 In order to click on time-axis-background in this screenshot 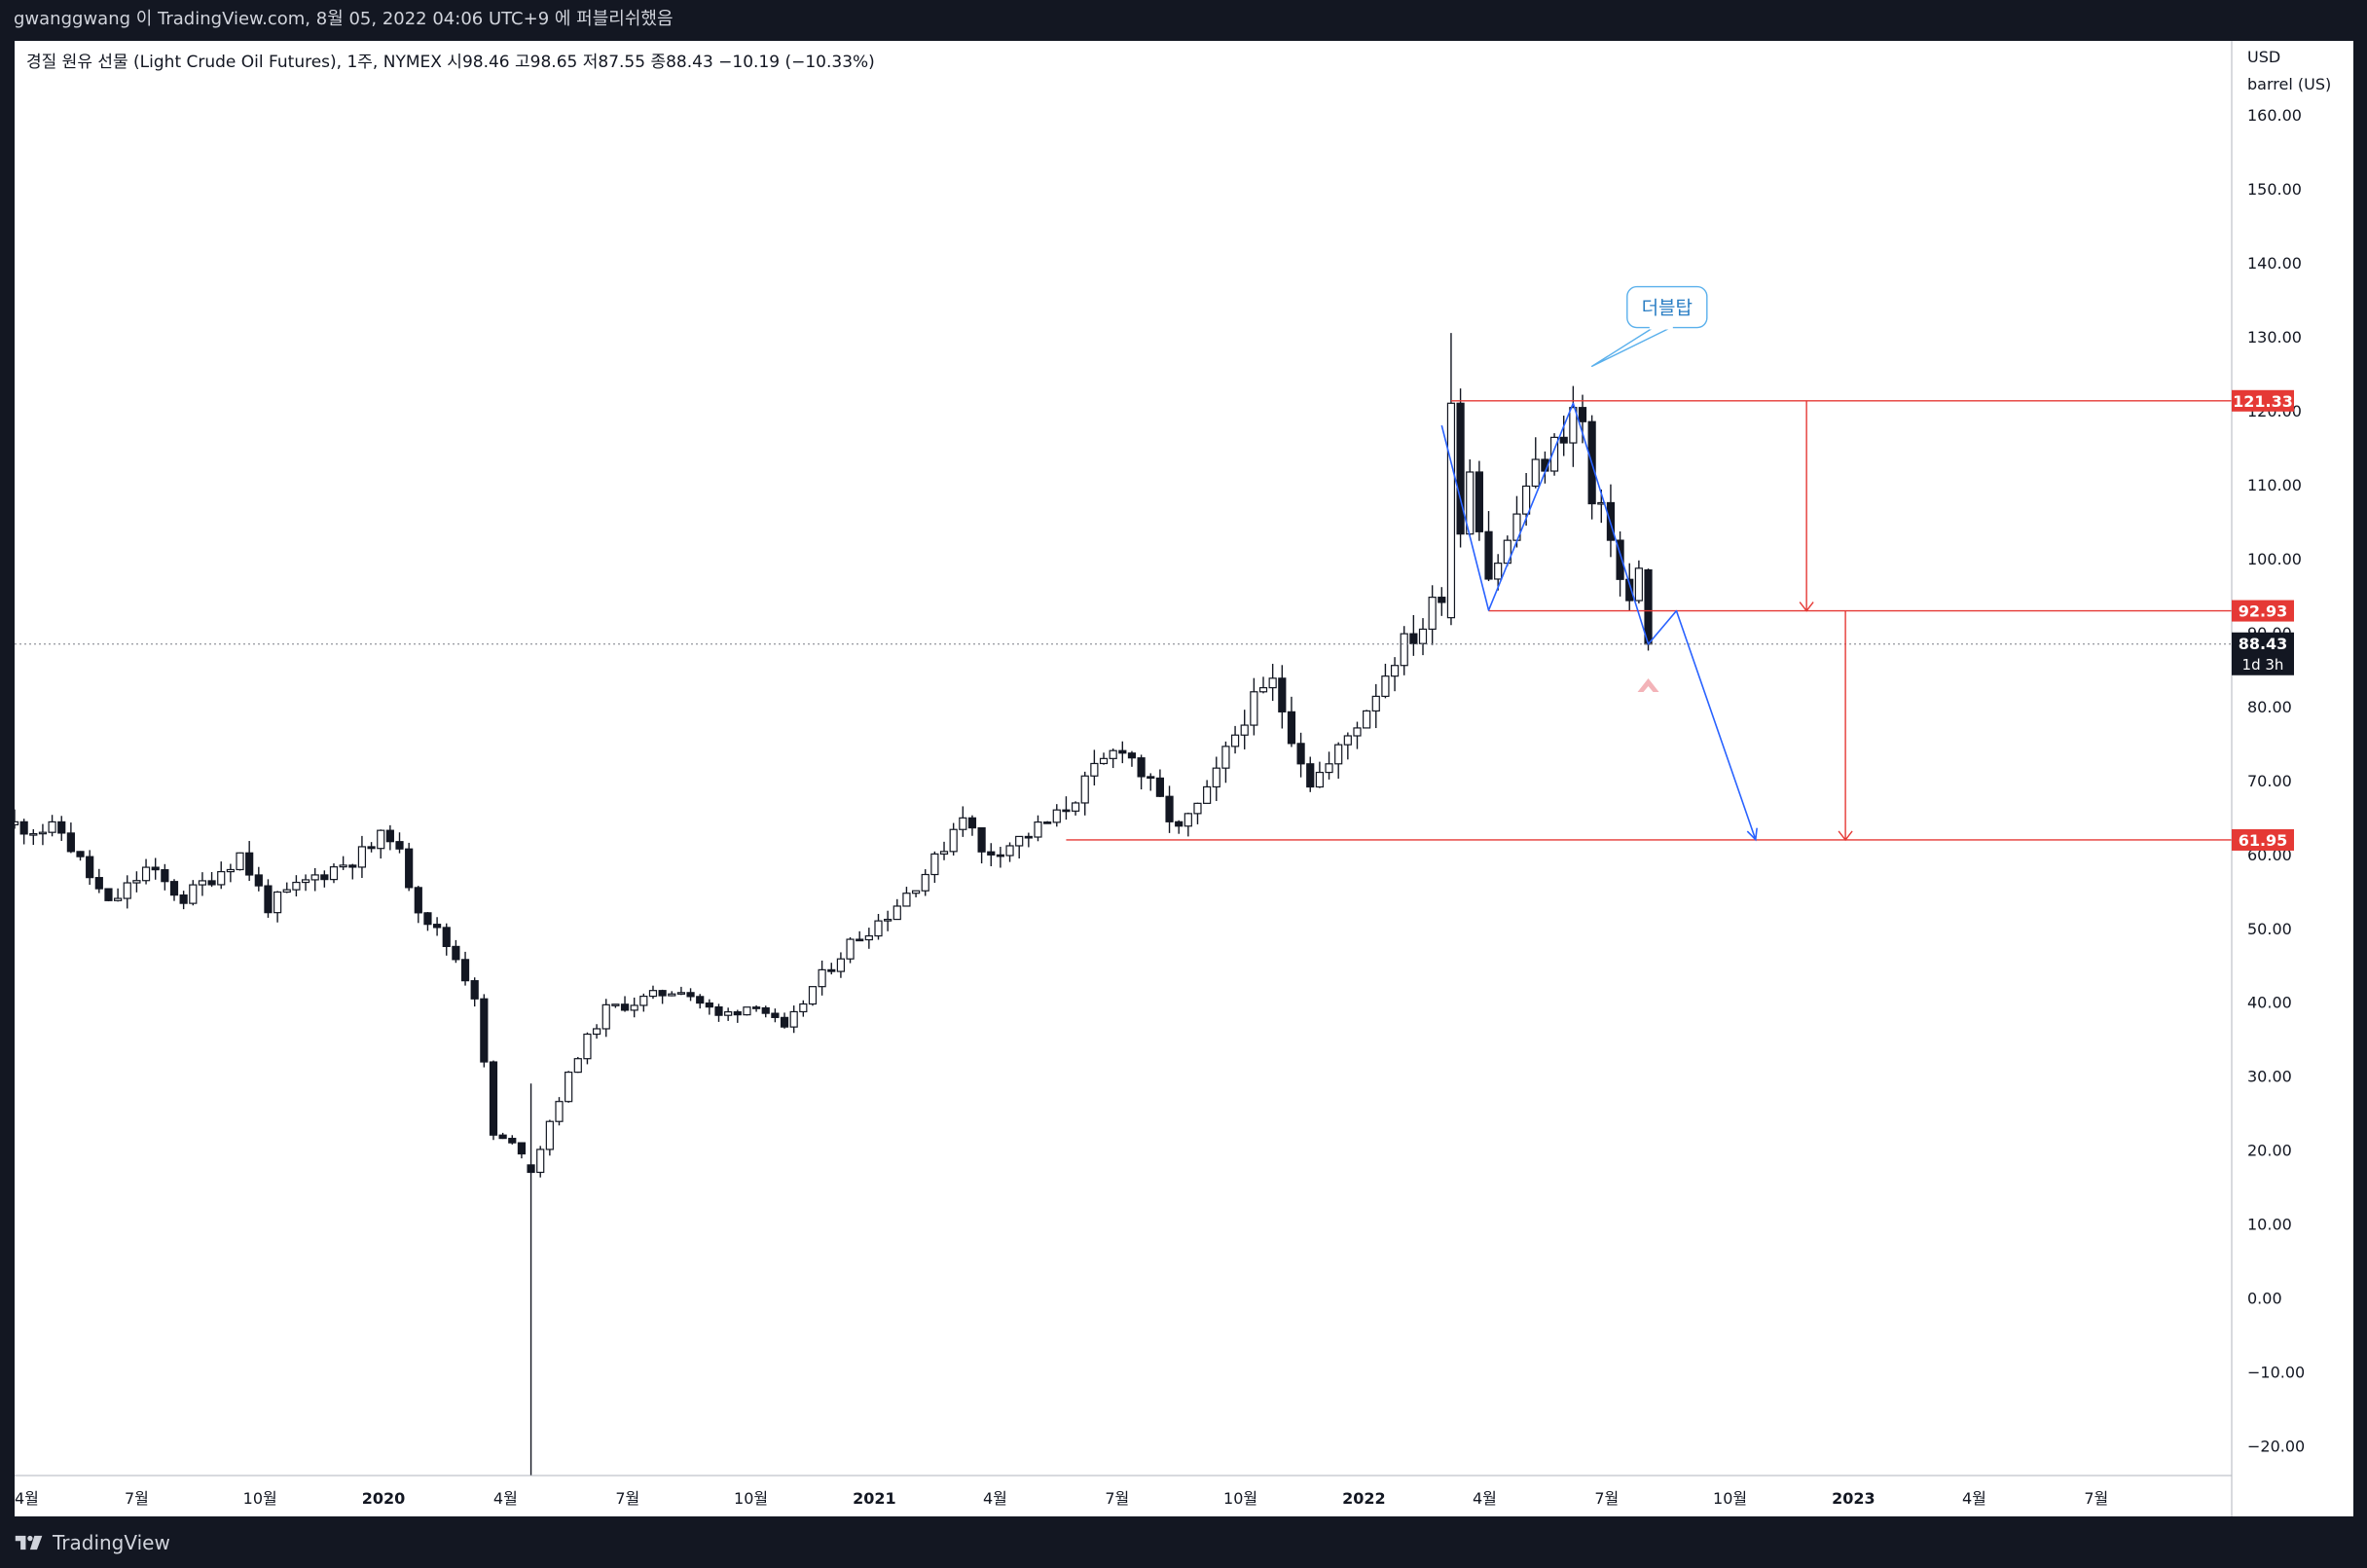, I will do `click(1123, 1496)`.